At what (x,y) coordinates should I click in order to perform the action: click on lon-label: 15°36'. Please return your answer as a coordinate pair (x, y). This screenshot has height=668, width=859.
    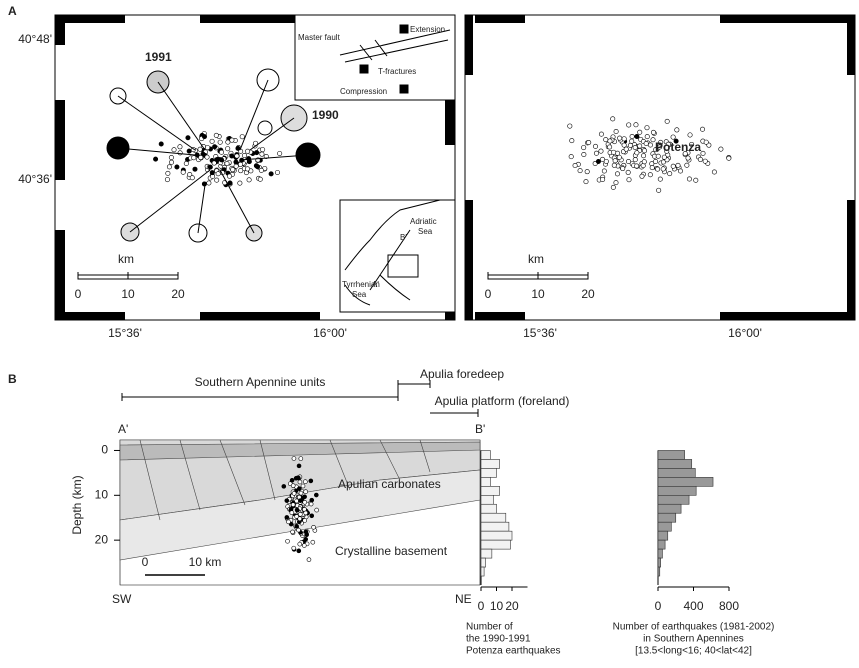
    Looking at the image, I should click on (540, 333).